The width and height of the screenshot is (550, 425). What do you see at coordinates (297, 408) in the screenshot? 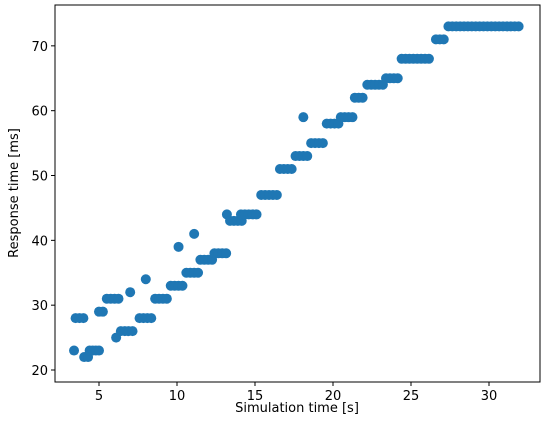
I see `x-axis-label: Simulation time [s]` at bounding box center [297, 408].